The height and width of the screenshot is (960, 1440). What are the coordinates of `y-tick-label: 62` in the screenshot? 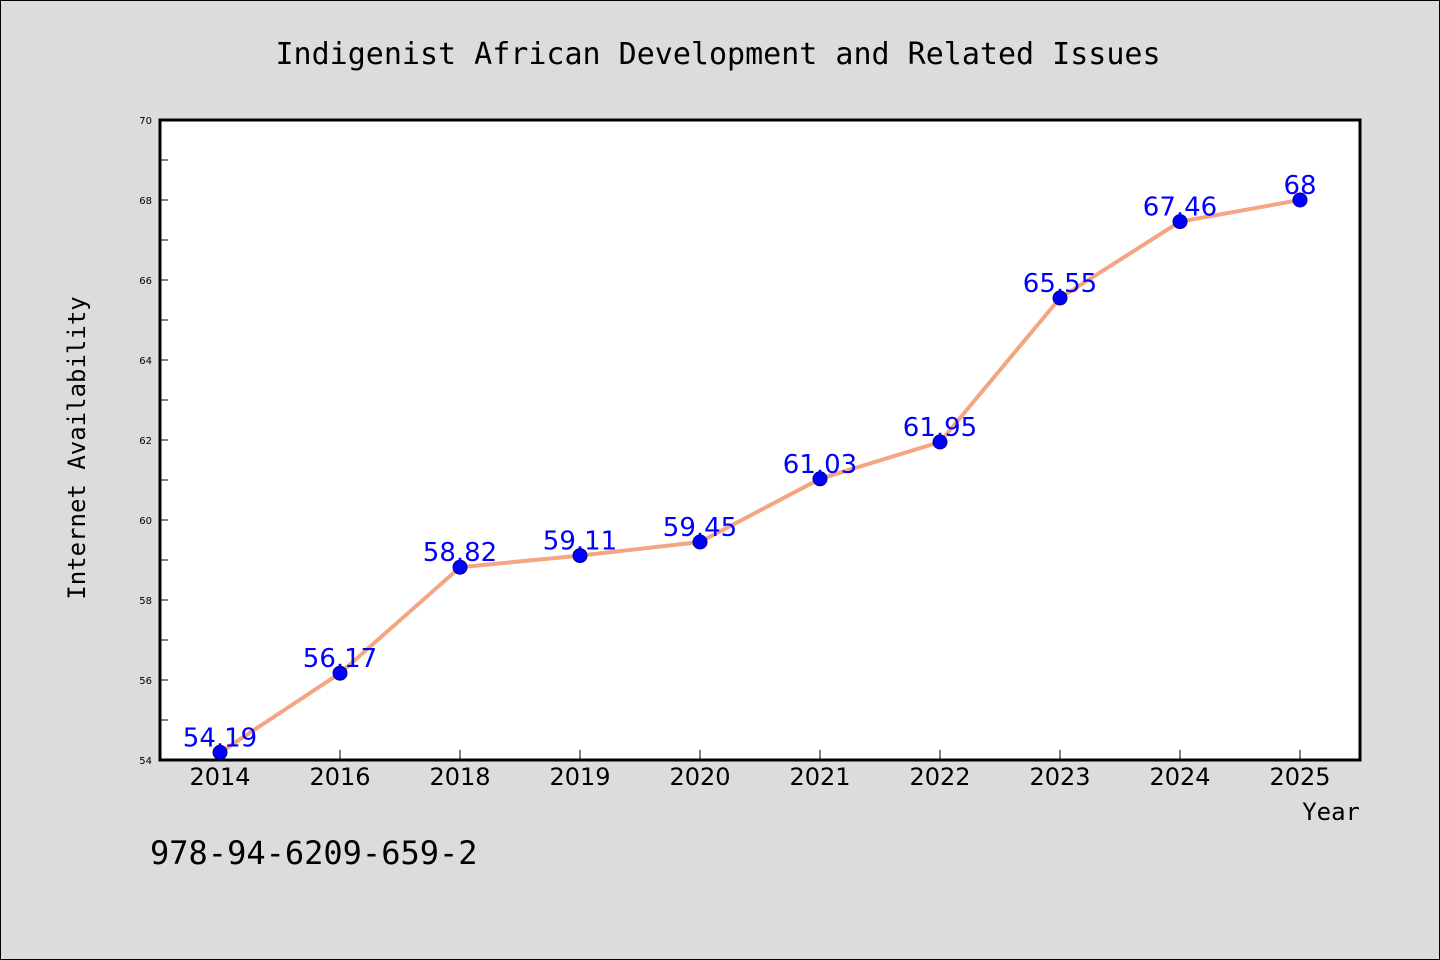 It's located at (145, 441).